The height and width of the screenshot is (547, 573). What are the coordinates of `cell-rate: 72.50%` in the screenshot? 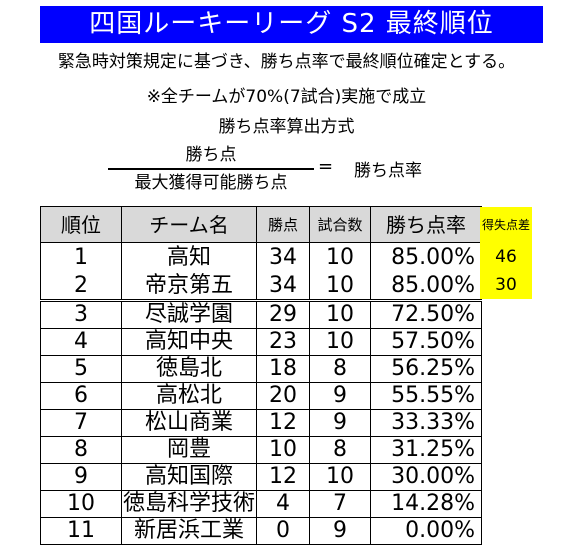 It's located at (426, 314).